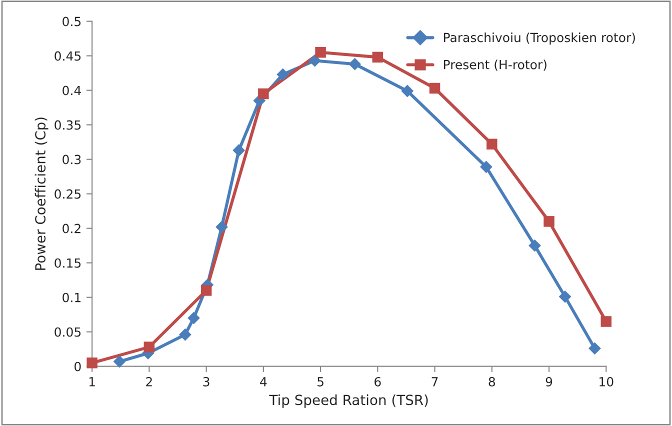  Describe the element at coordinates (149, 381) in the screenshot. I see `x-tick-label: 2` at that location.